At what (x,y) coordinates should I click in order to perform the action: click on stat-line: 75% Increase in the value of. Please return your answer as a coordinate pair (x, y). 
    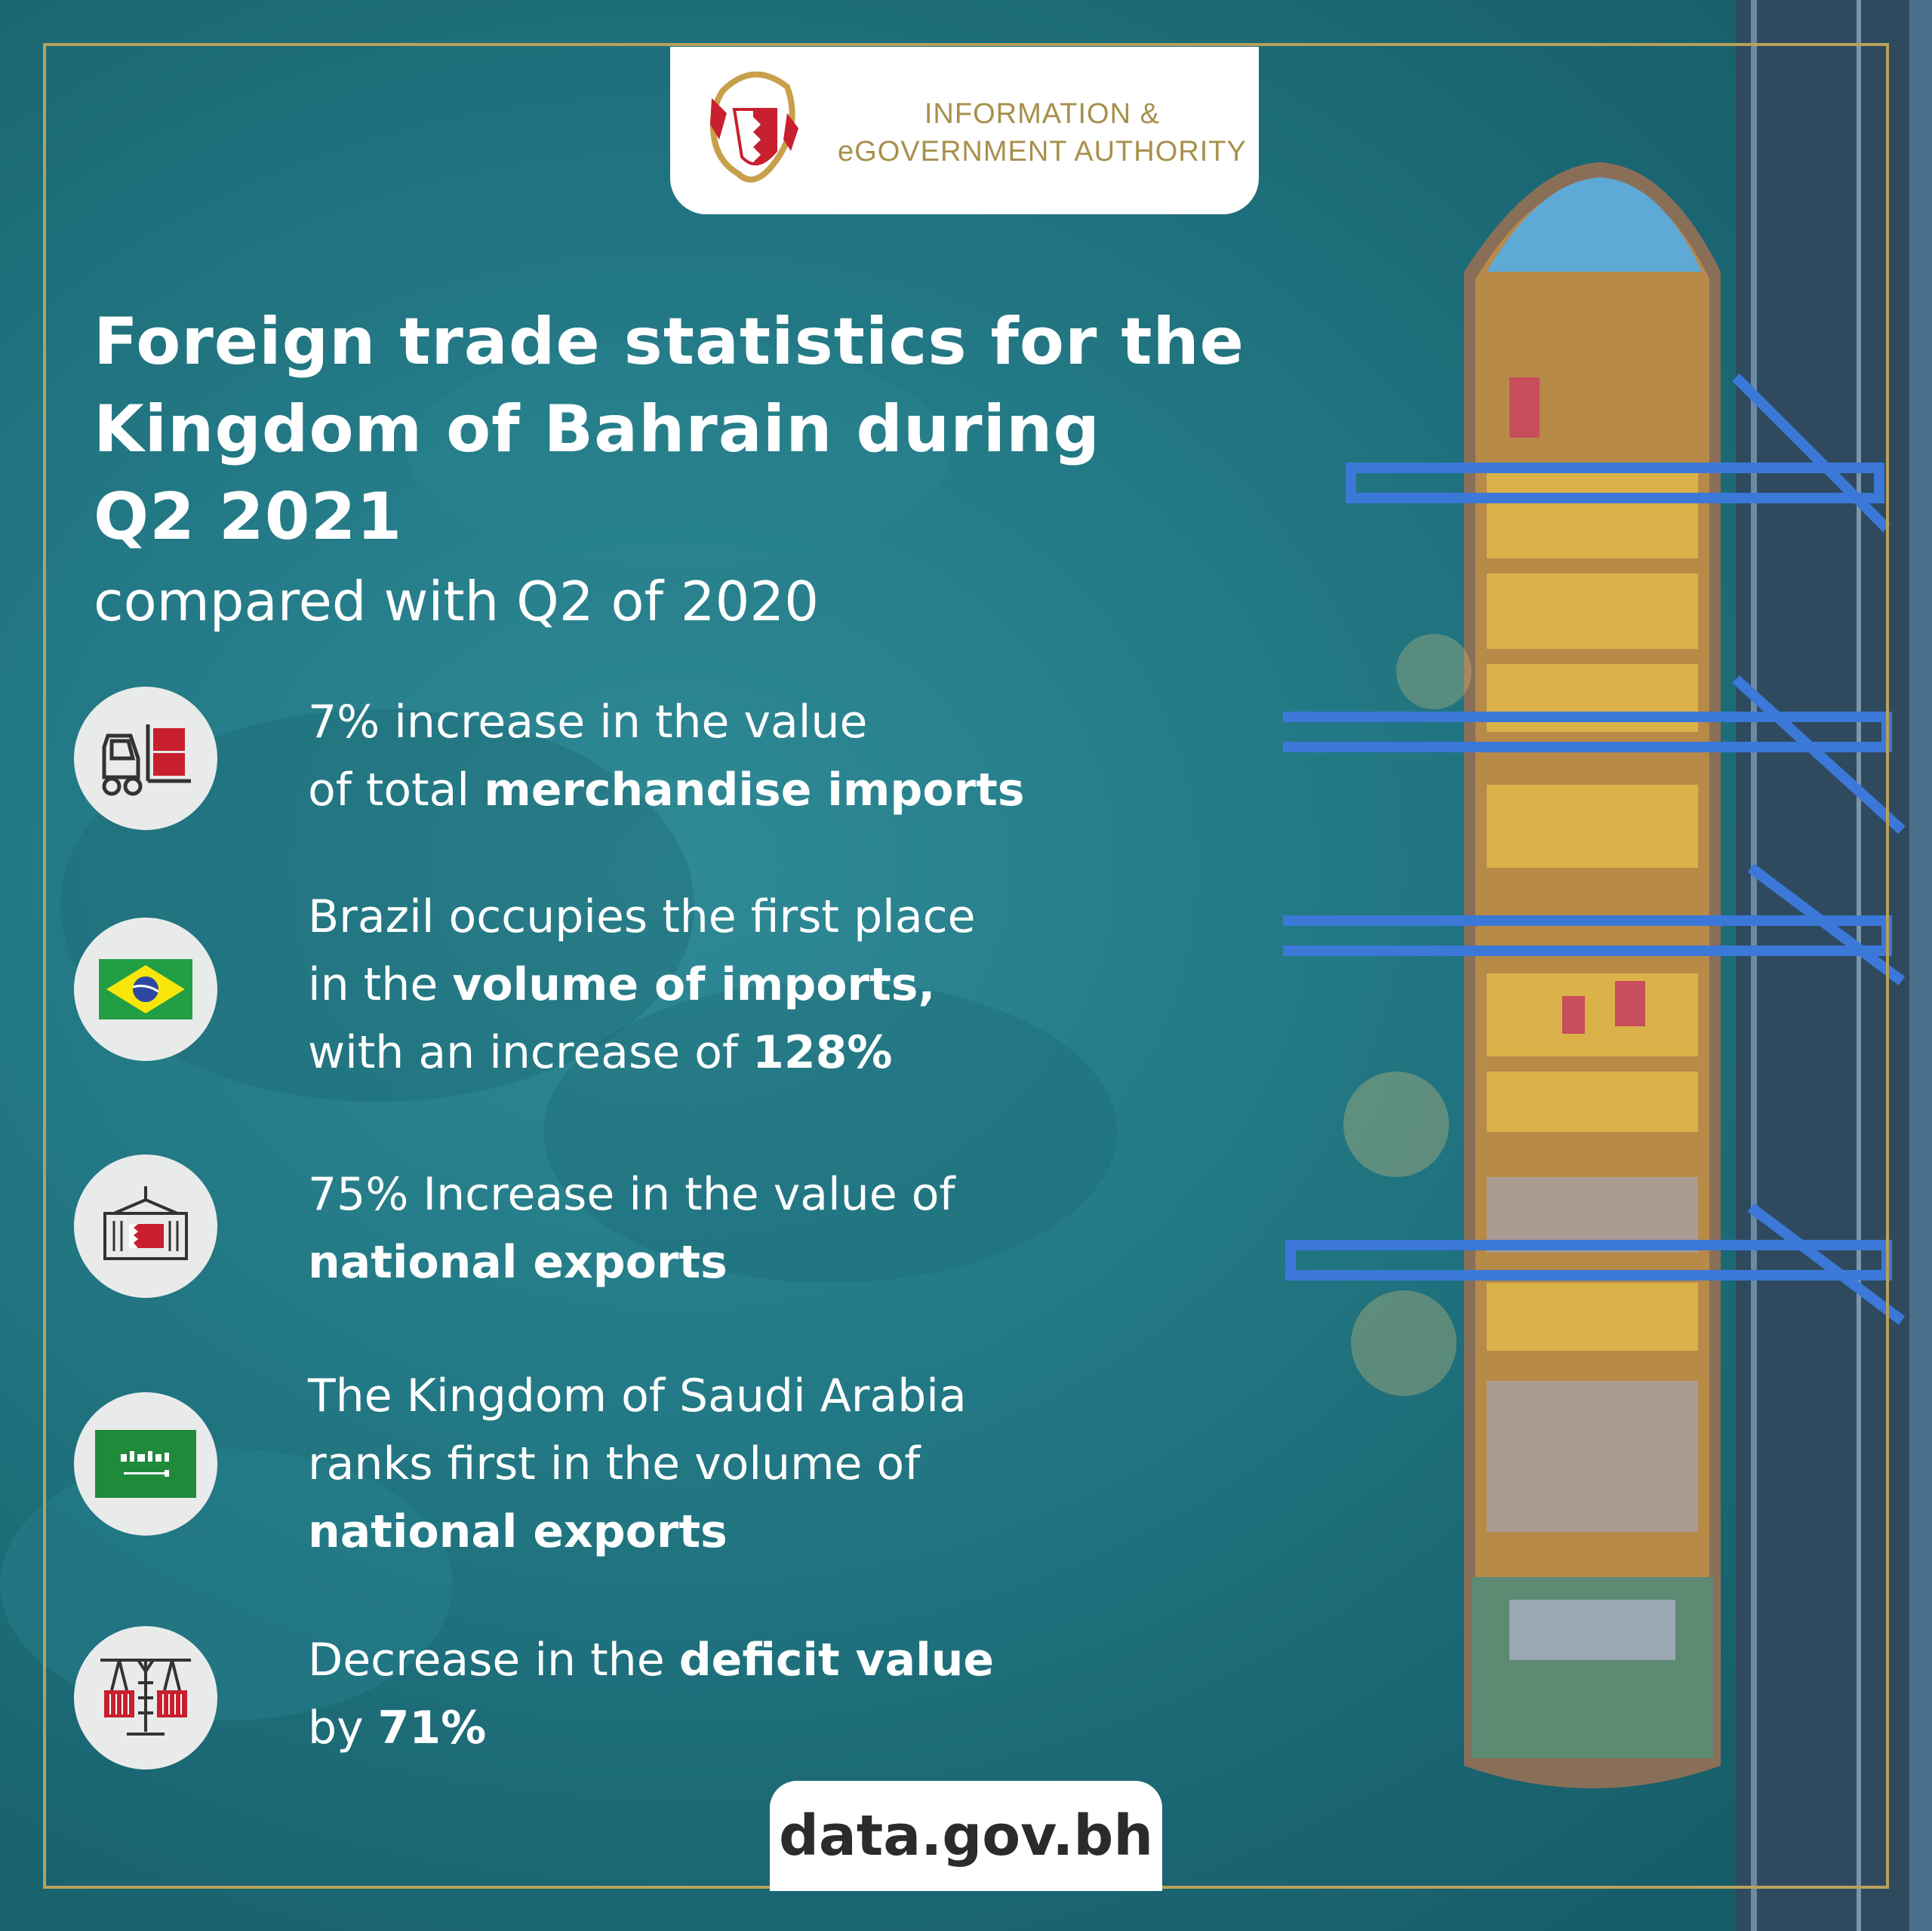
    Looking at the image, I should click on (631, 1194).